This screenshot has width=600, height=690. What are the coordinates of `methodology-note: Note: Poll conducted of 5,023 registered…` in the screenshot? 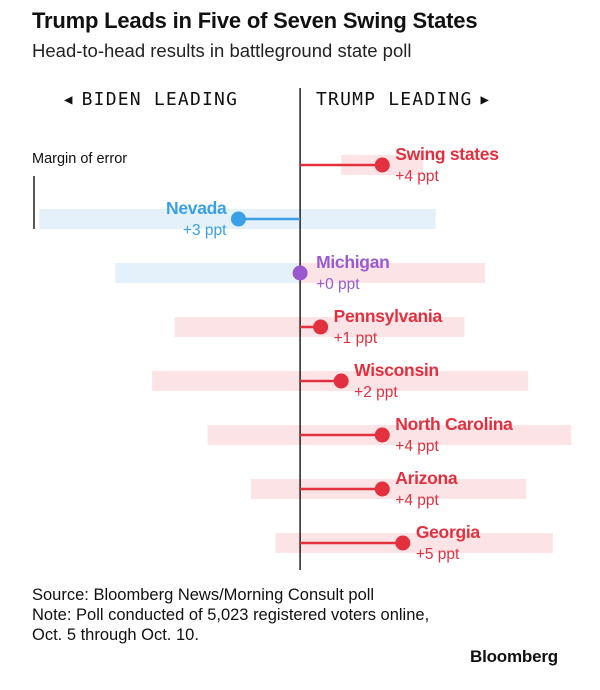 It's located at (231, 625).